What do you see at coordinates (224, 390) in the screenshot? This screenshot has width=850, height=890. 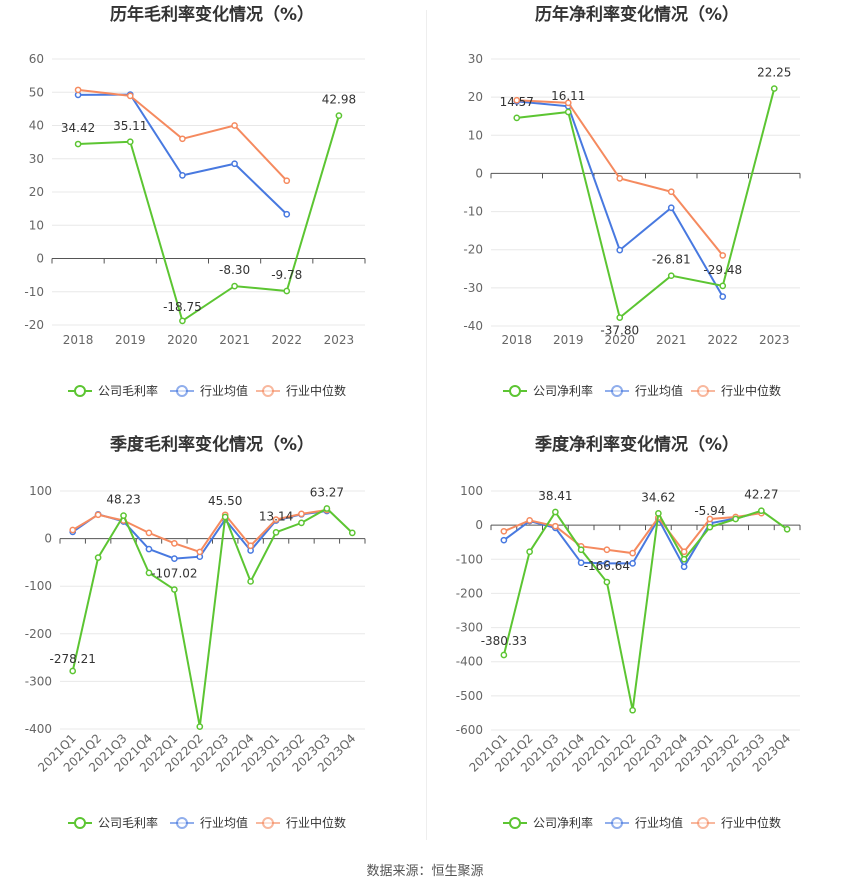 I see `legend-label: 行业均值` at bounding box center [224, 390].